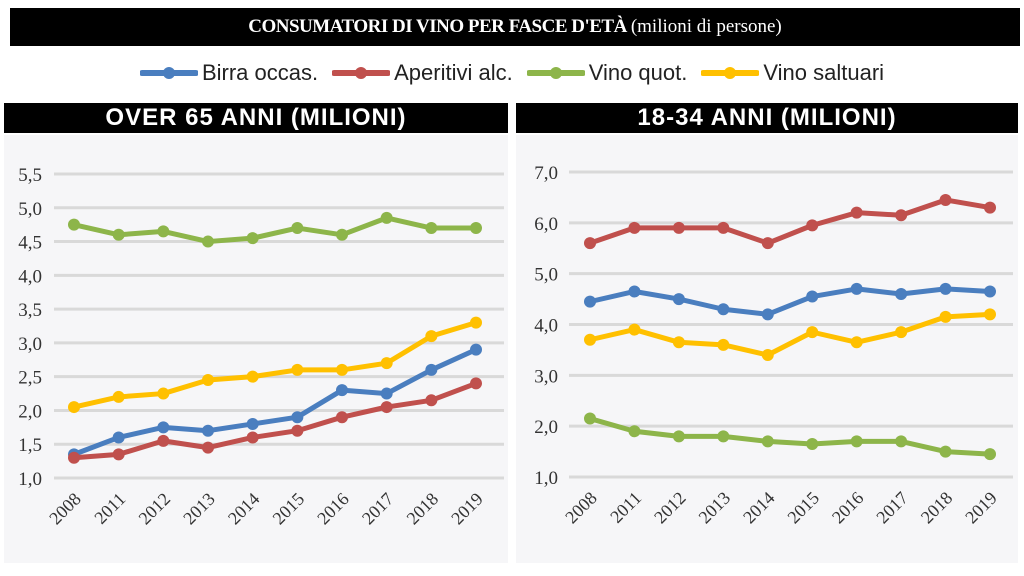 Image resolution: width=1024 pixels, height=576 pixels. Describe the element at coordinates (581, 508) in the screenshot. I see `x-tick-label: 2008` at that location.